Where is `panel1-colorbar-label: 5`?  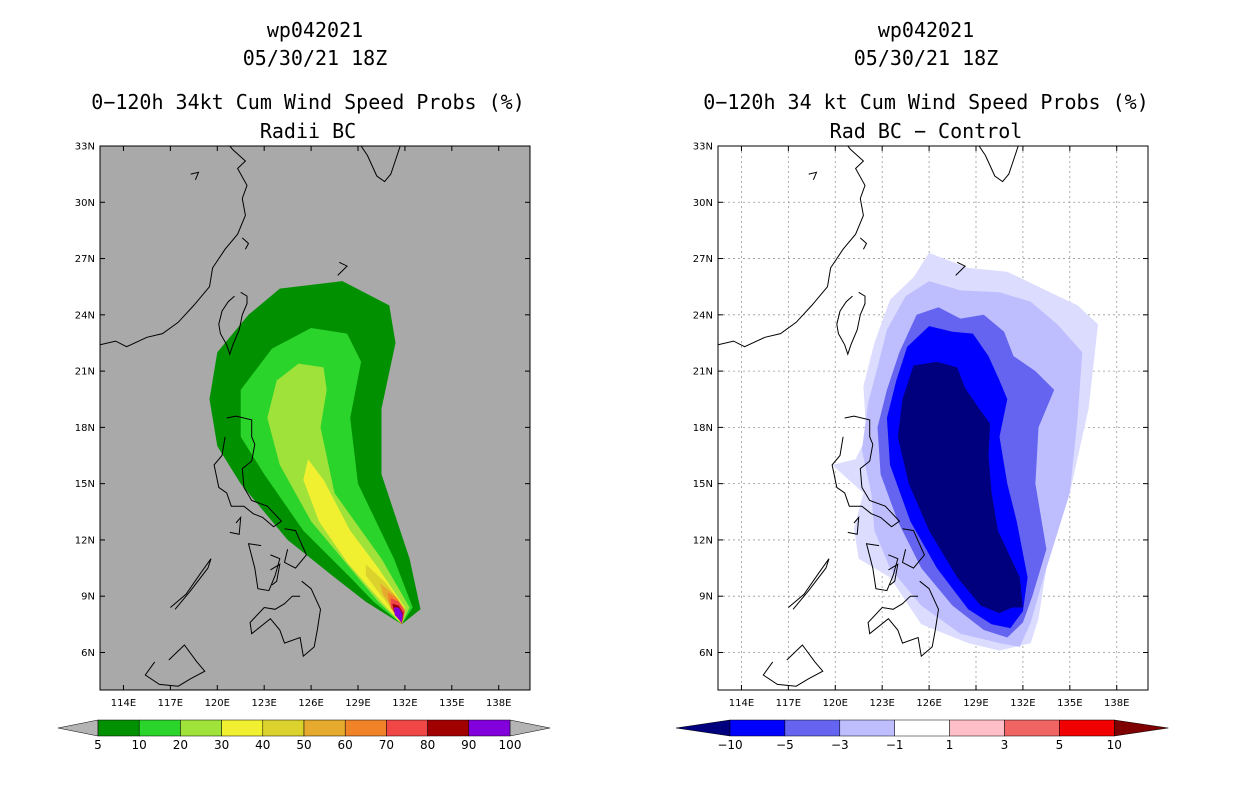 panel1-colorbar-label: 5 is located at coordinates (98, 745).